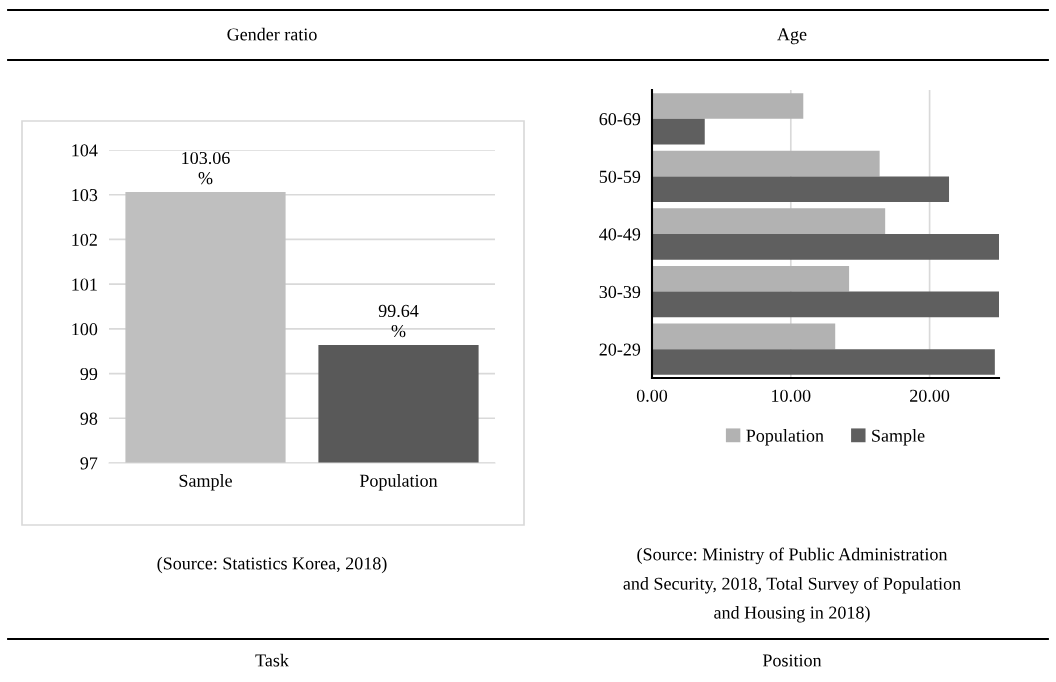 Image resolution: width=1056 pixels, height=682 pixels. I want to click on text: Position, so click(792, 660).